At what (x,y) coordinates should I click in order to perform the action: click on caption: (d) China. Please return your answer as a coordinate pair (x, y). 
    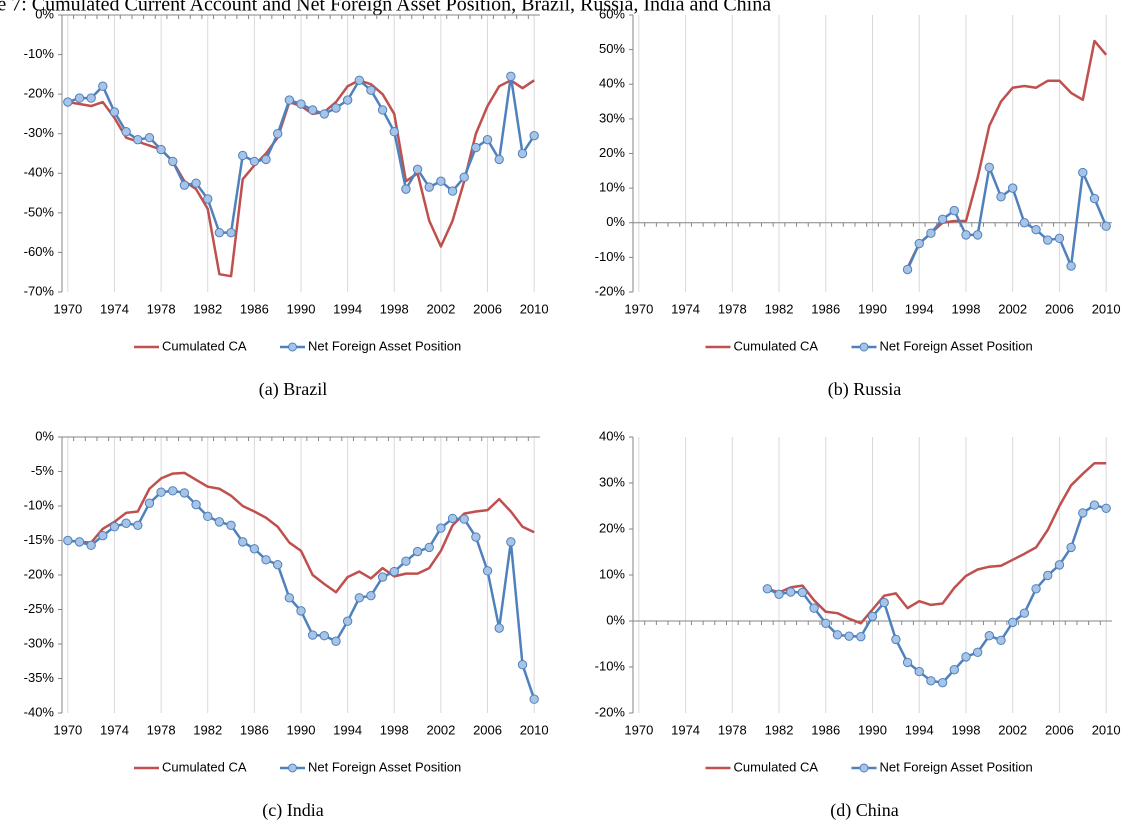
    Looking at the image, I should click on (864, 810).